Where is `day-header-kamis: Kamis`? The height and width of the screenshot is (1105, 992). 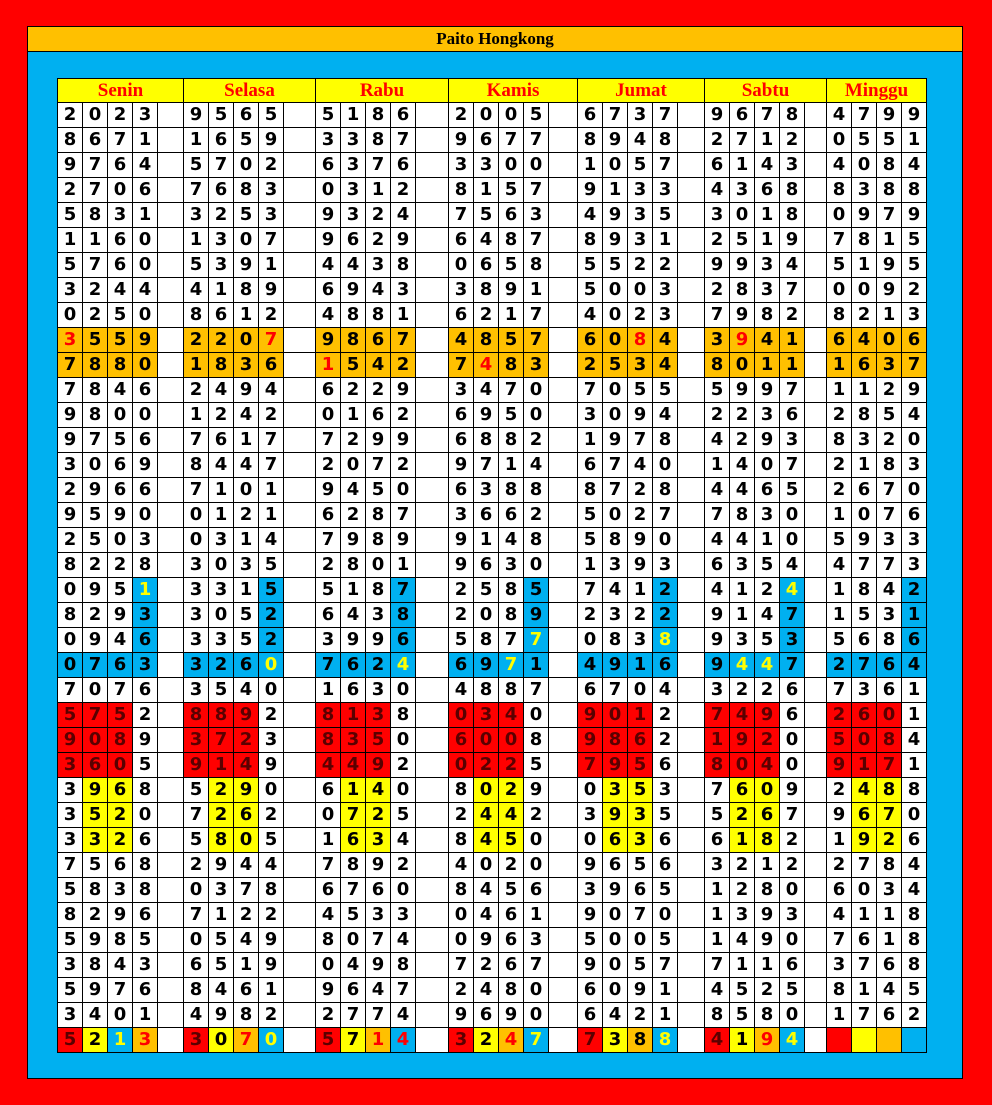
day-header-kamis: Kamis is located at coordinates (513, 90).